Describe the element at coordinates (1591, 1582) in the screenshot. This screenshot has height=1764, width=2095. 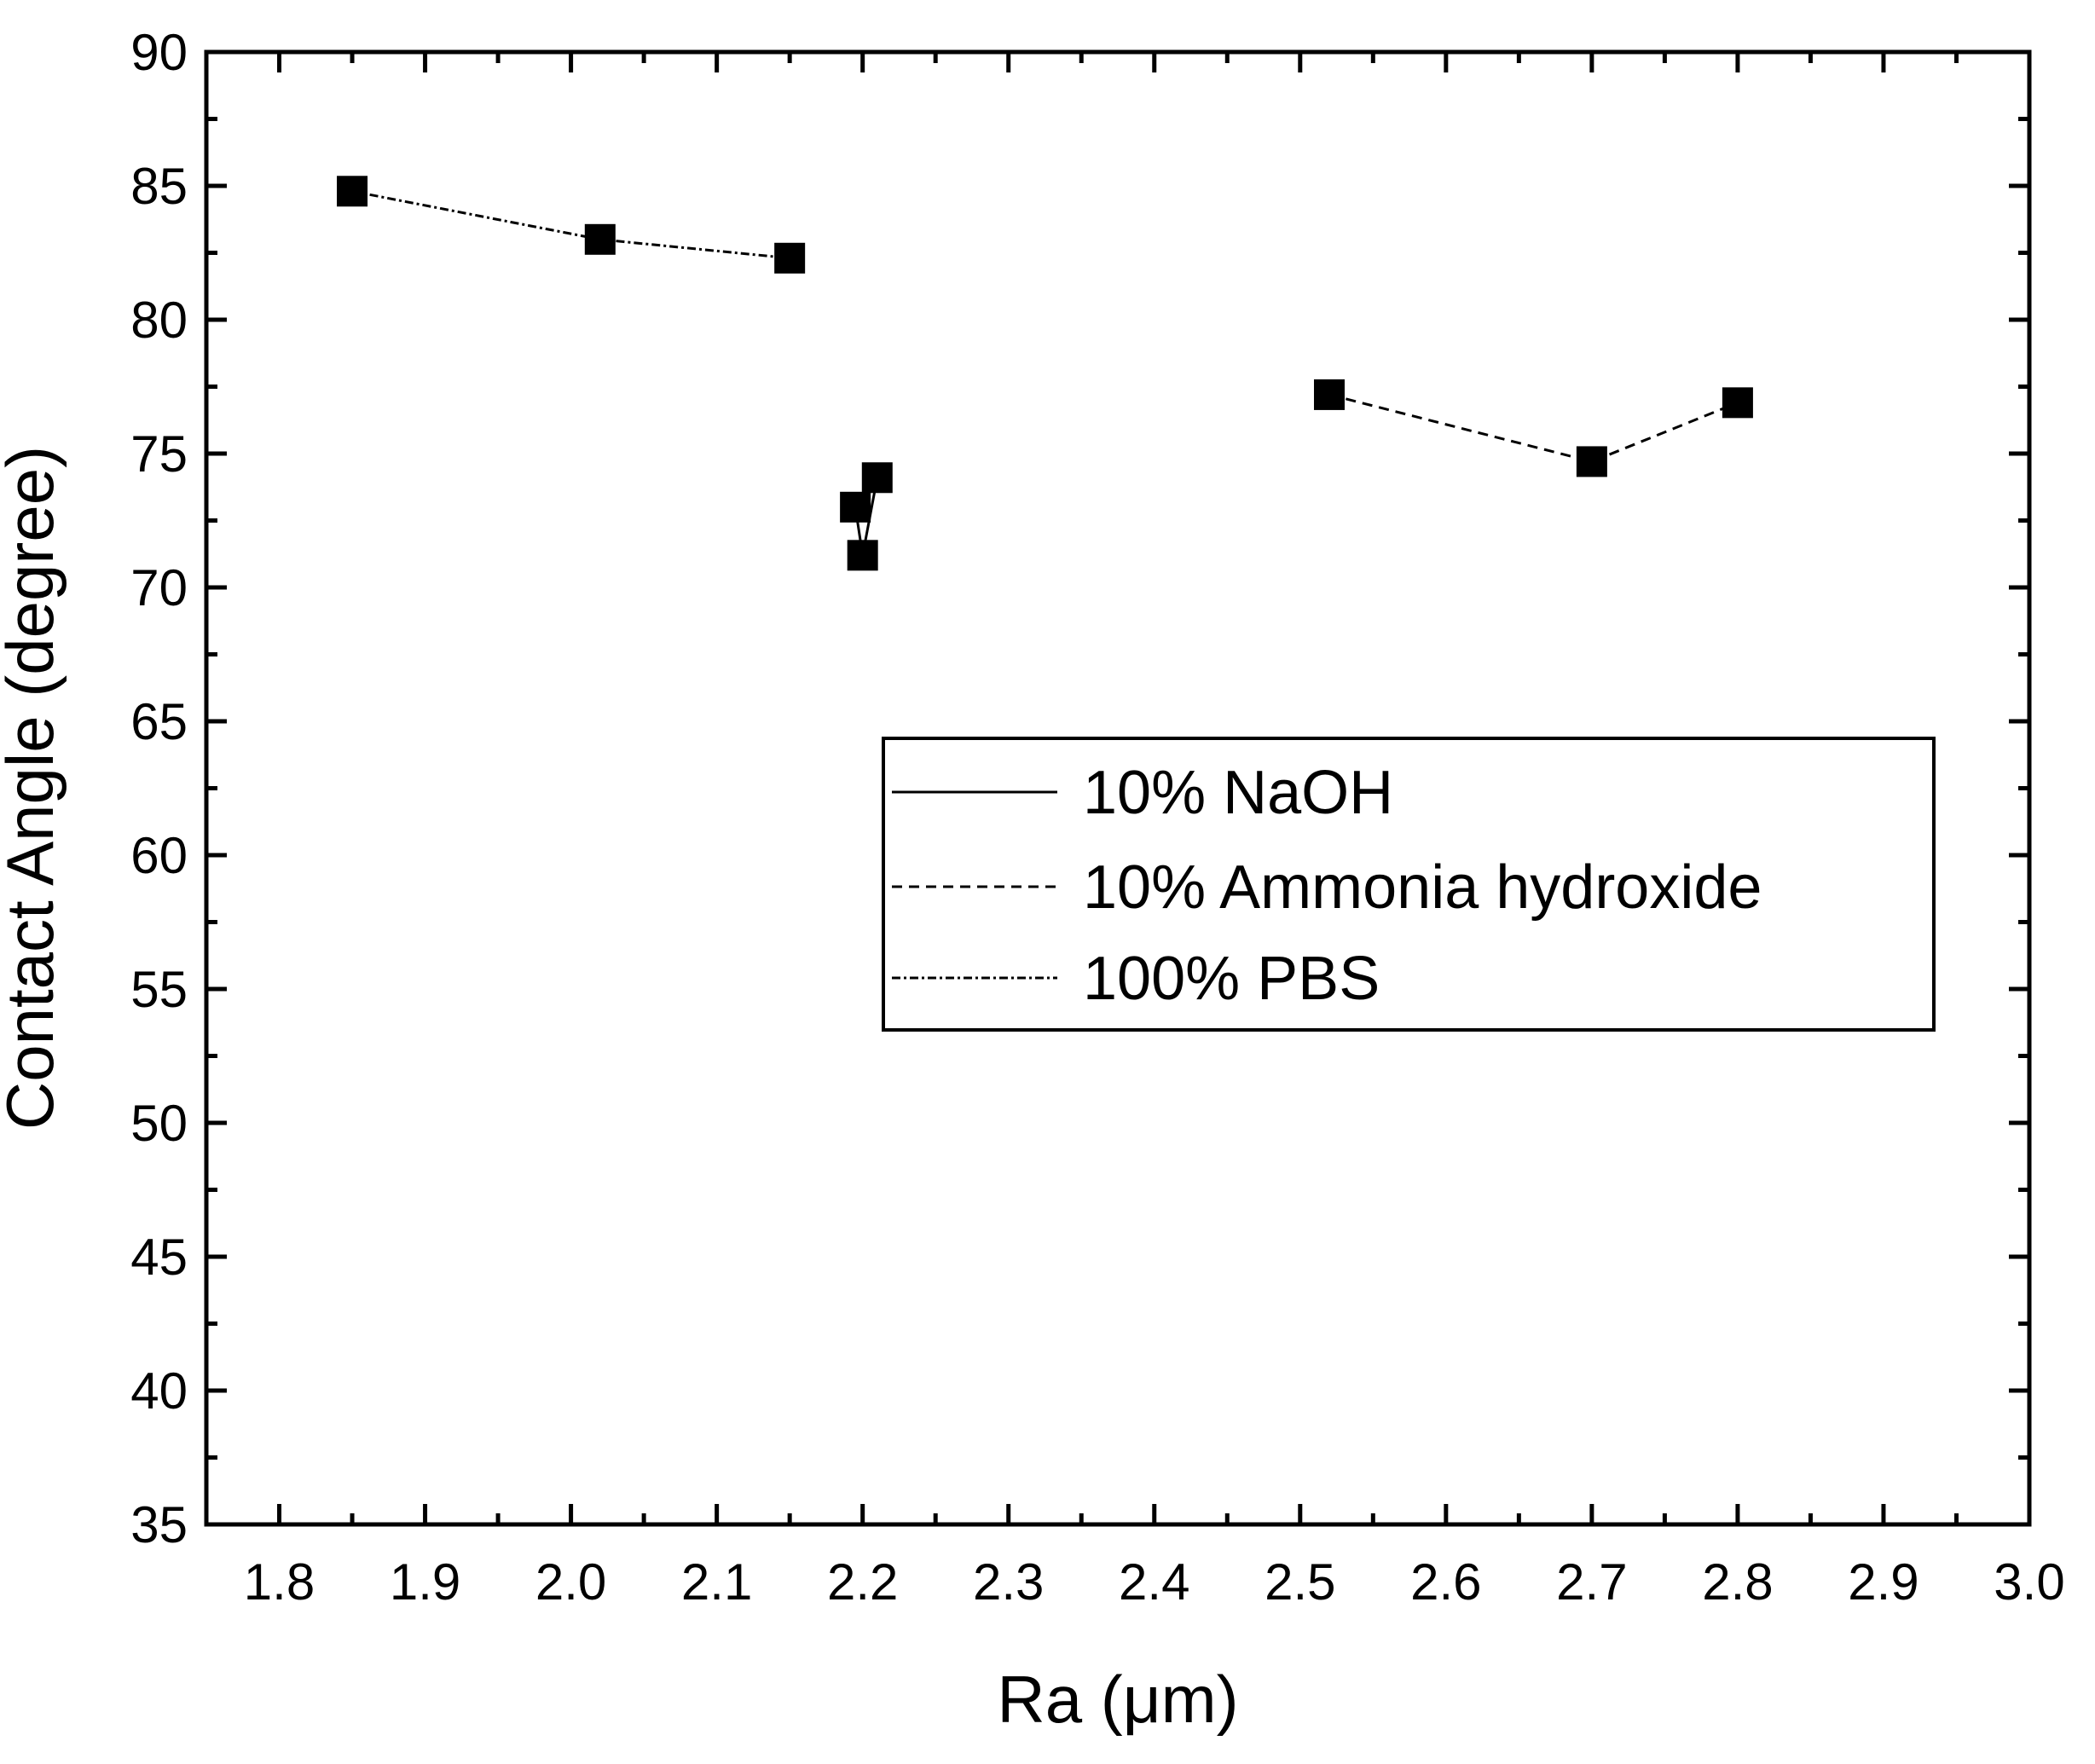
I see `x-tick-label: 2.7` at that location.